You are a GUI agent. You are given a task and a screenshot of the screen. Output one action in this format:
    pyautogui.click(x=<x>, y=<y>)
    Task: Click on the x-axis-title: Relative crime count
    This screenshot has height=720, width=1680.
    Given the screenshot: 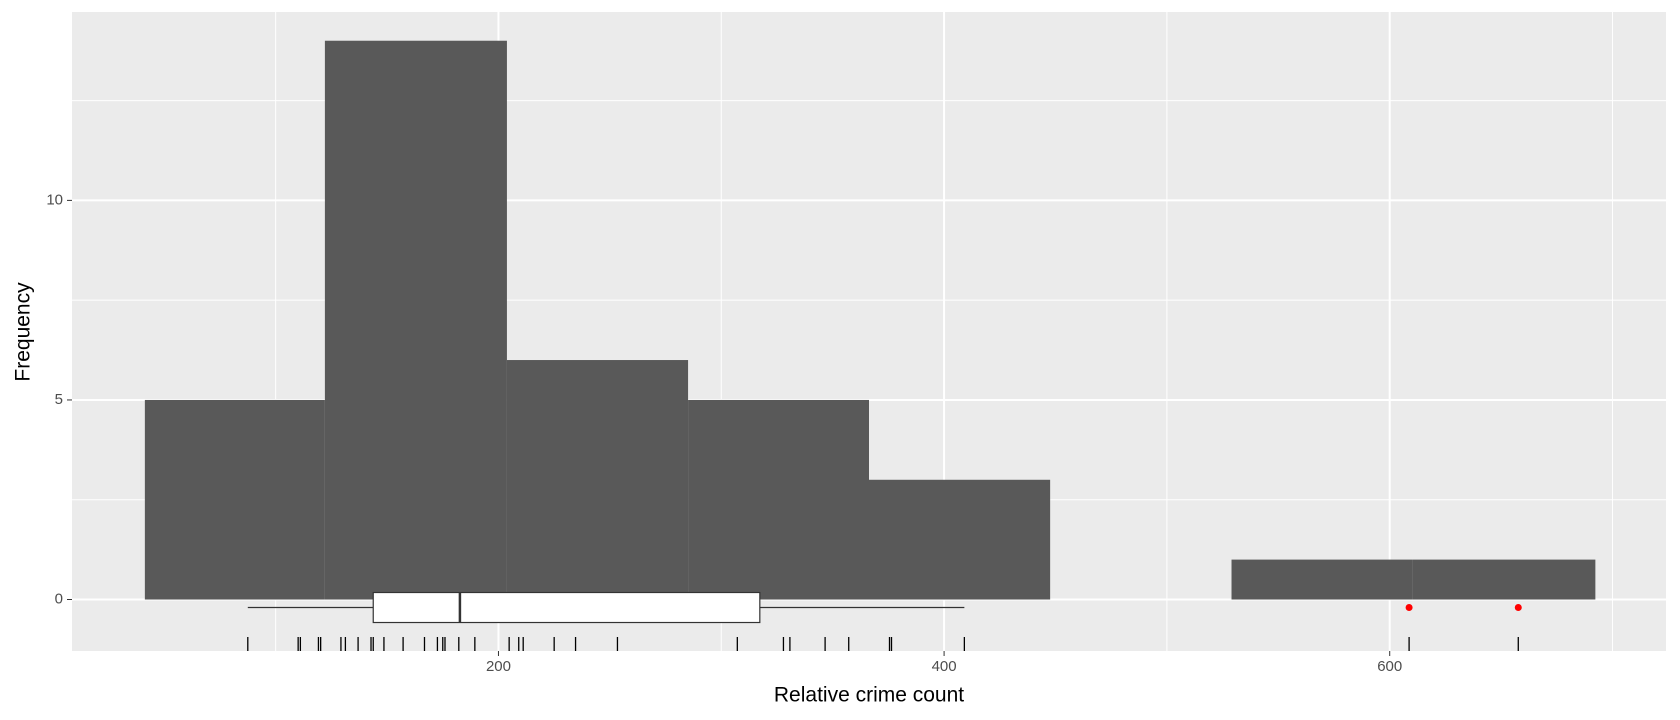 What is the action you would take?
    pyautogui.click(x=869, y=695)
    